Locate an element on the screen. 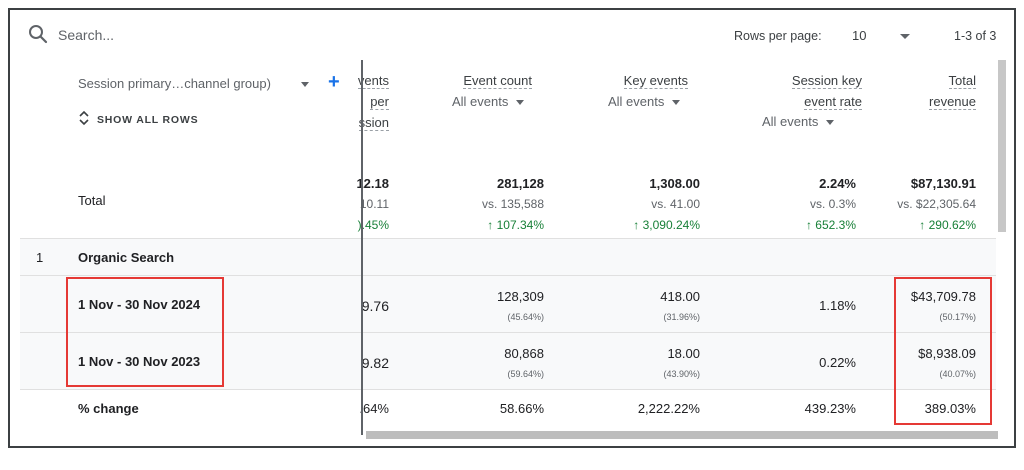 Image resolution: width=1024 pixels, height=470 pixels. search-icon is located at coordinates (38, 34).